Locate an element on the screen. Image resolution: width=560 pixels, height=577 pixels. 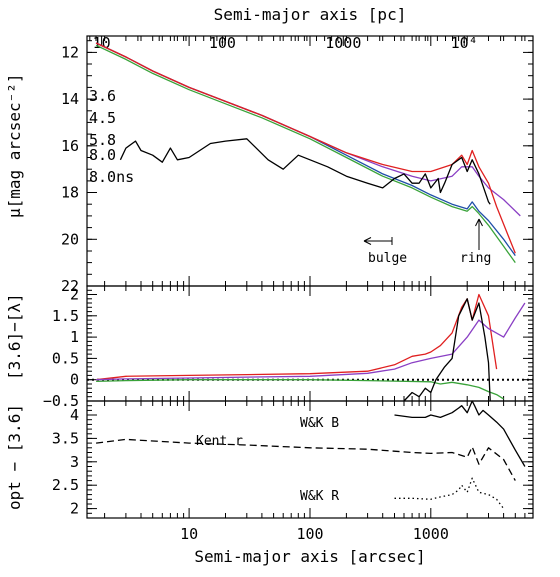
top-y-axis-title: μ[mag arcsec⁻²] is located at coordinates (14, 146).